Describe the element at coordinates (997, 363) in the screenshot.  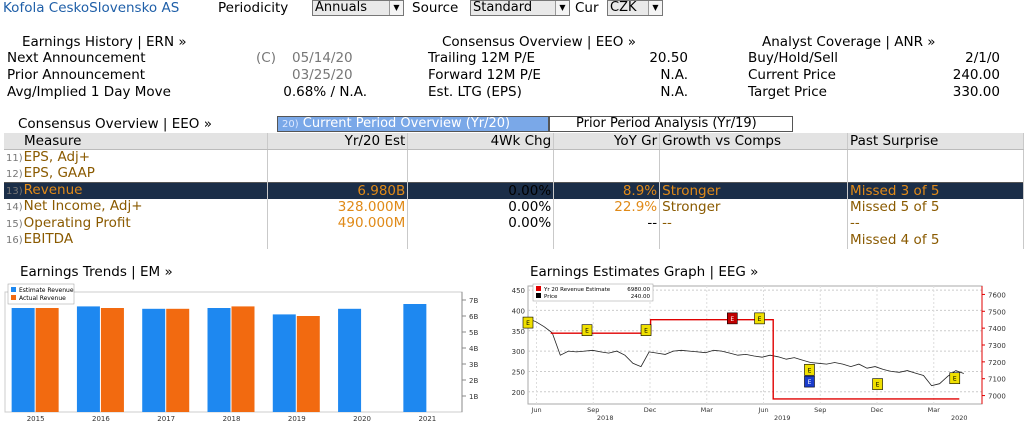
I see `right-tick-label: 7200` at that location.